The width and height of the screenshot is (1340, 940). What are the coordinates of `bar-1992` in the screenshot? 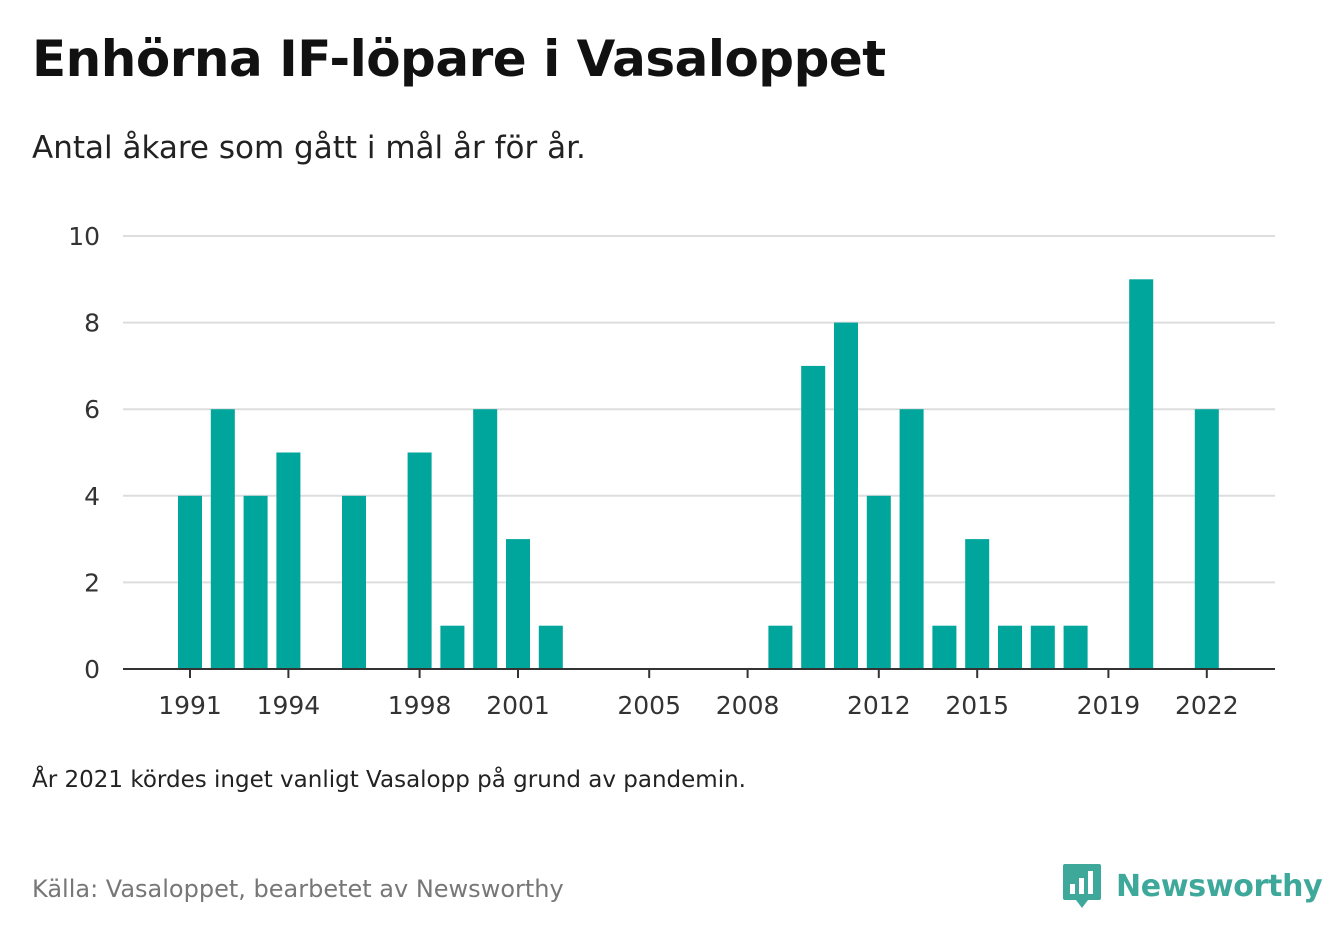 It's located at (222, 539).